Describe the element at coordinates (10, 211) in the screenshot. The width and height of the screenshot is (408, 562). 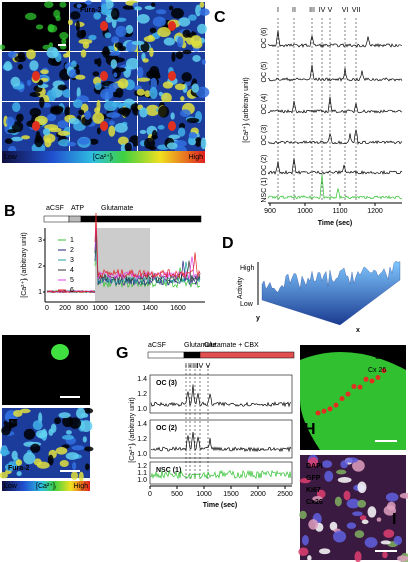
I see `panel-label: B` at that location.